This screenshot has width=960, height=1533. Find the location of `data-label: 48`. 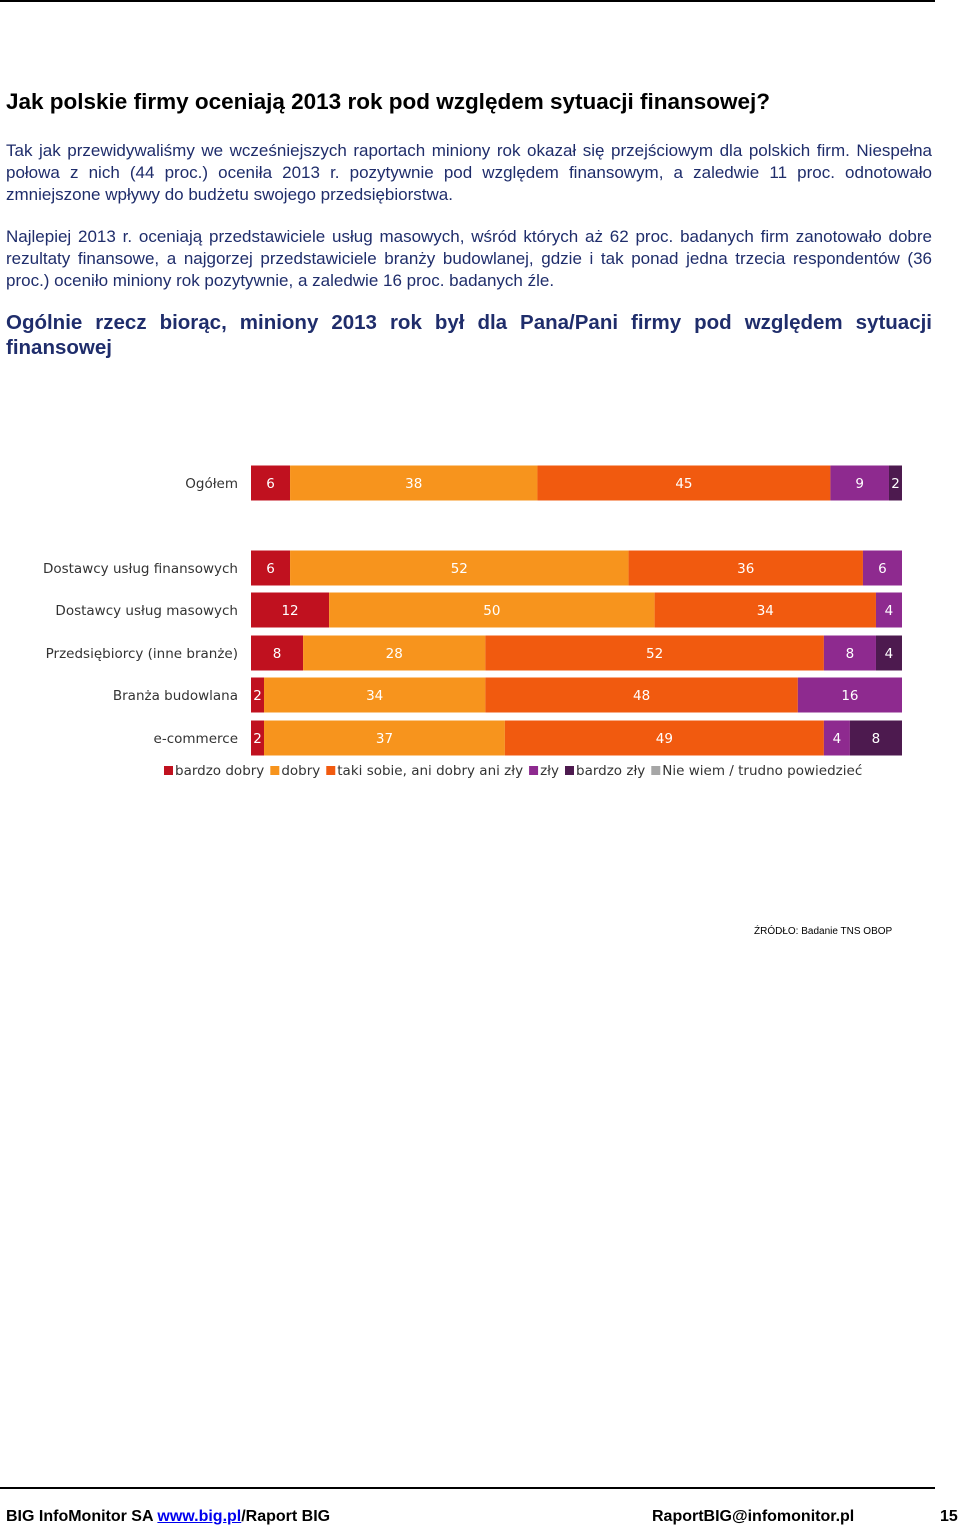

data-label: 48 is located at coordinates (641, 696).